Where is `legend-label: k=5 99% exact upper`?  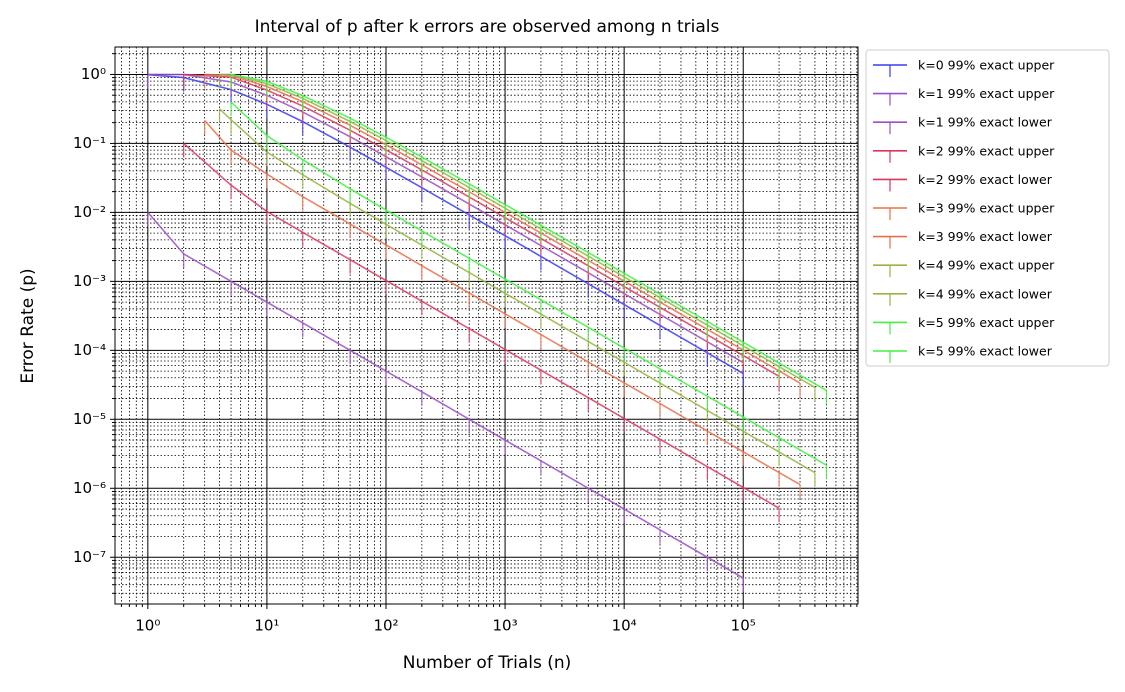 legend-label: k=5 99% exact upper is located at coordinates (986, 322).